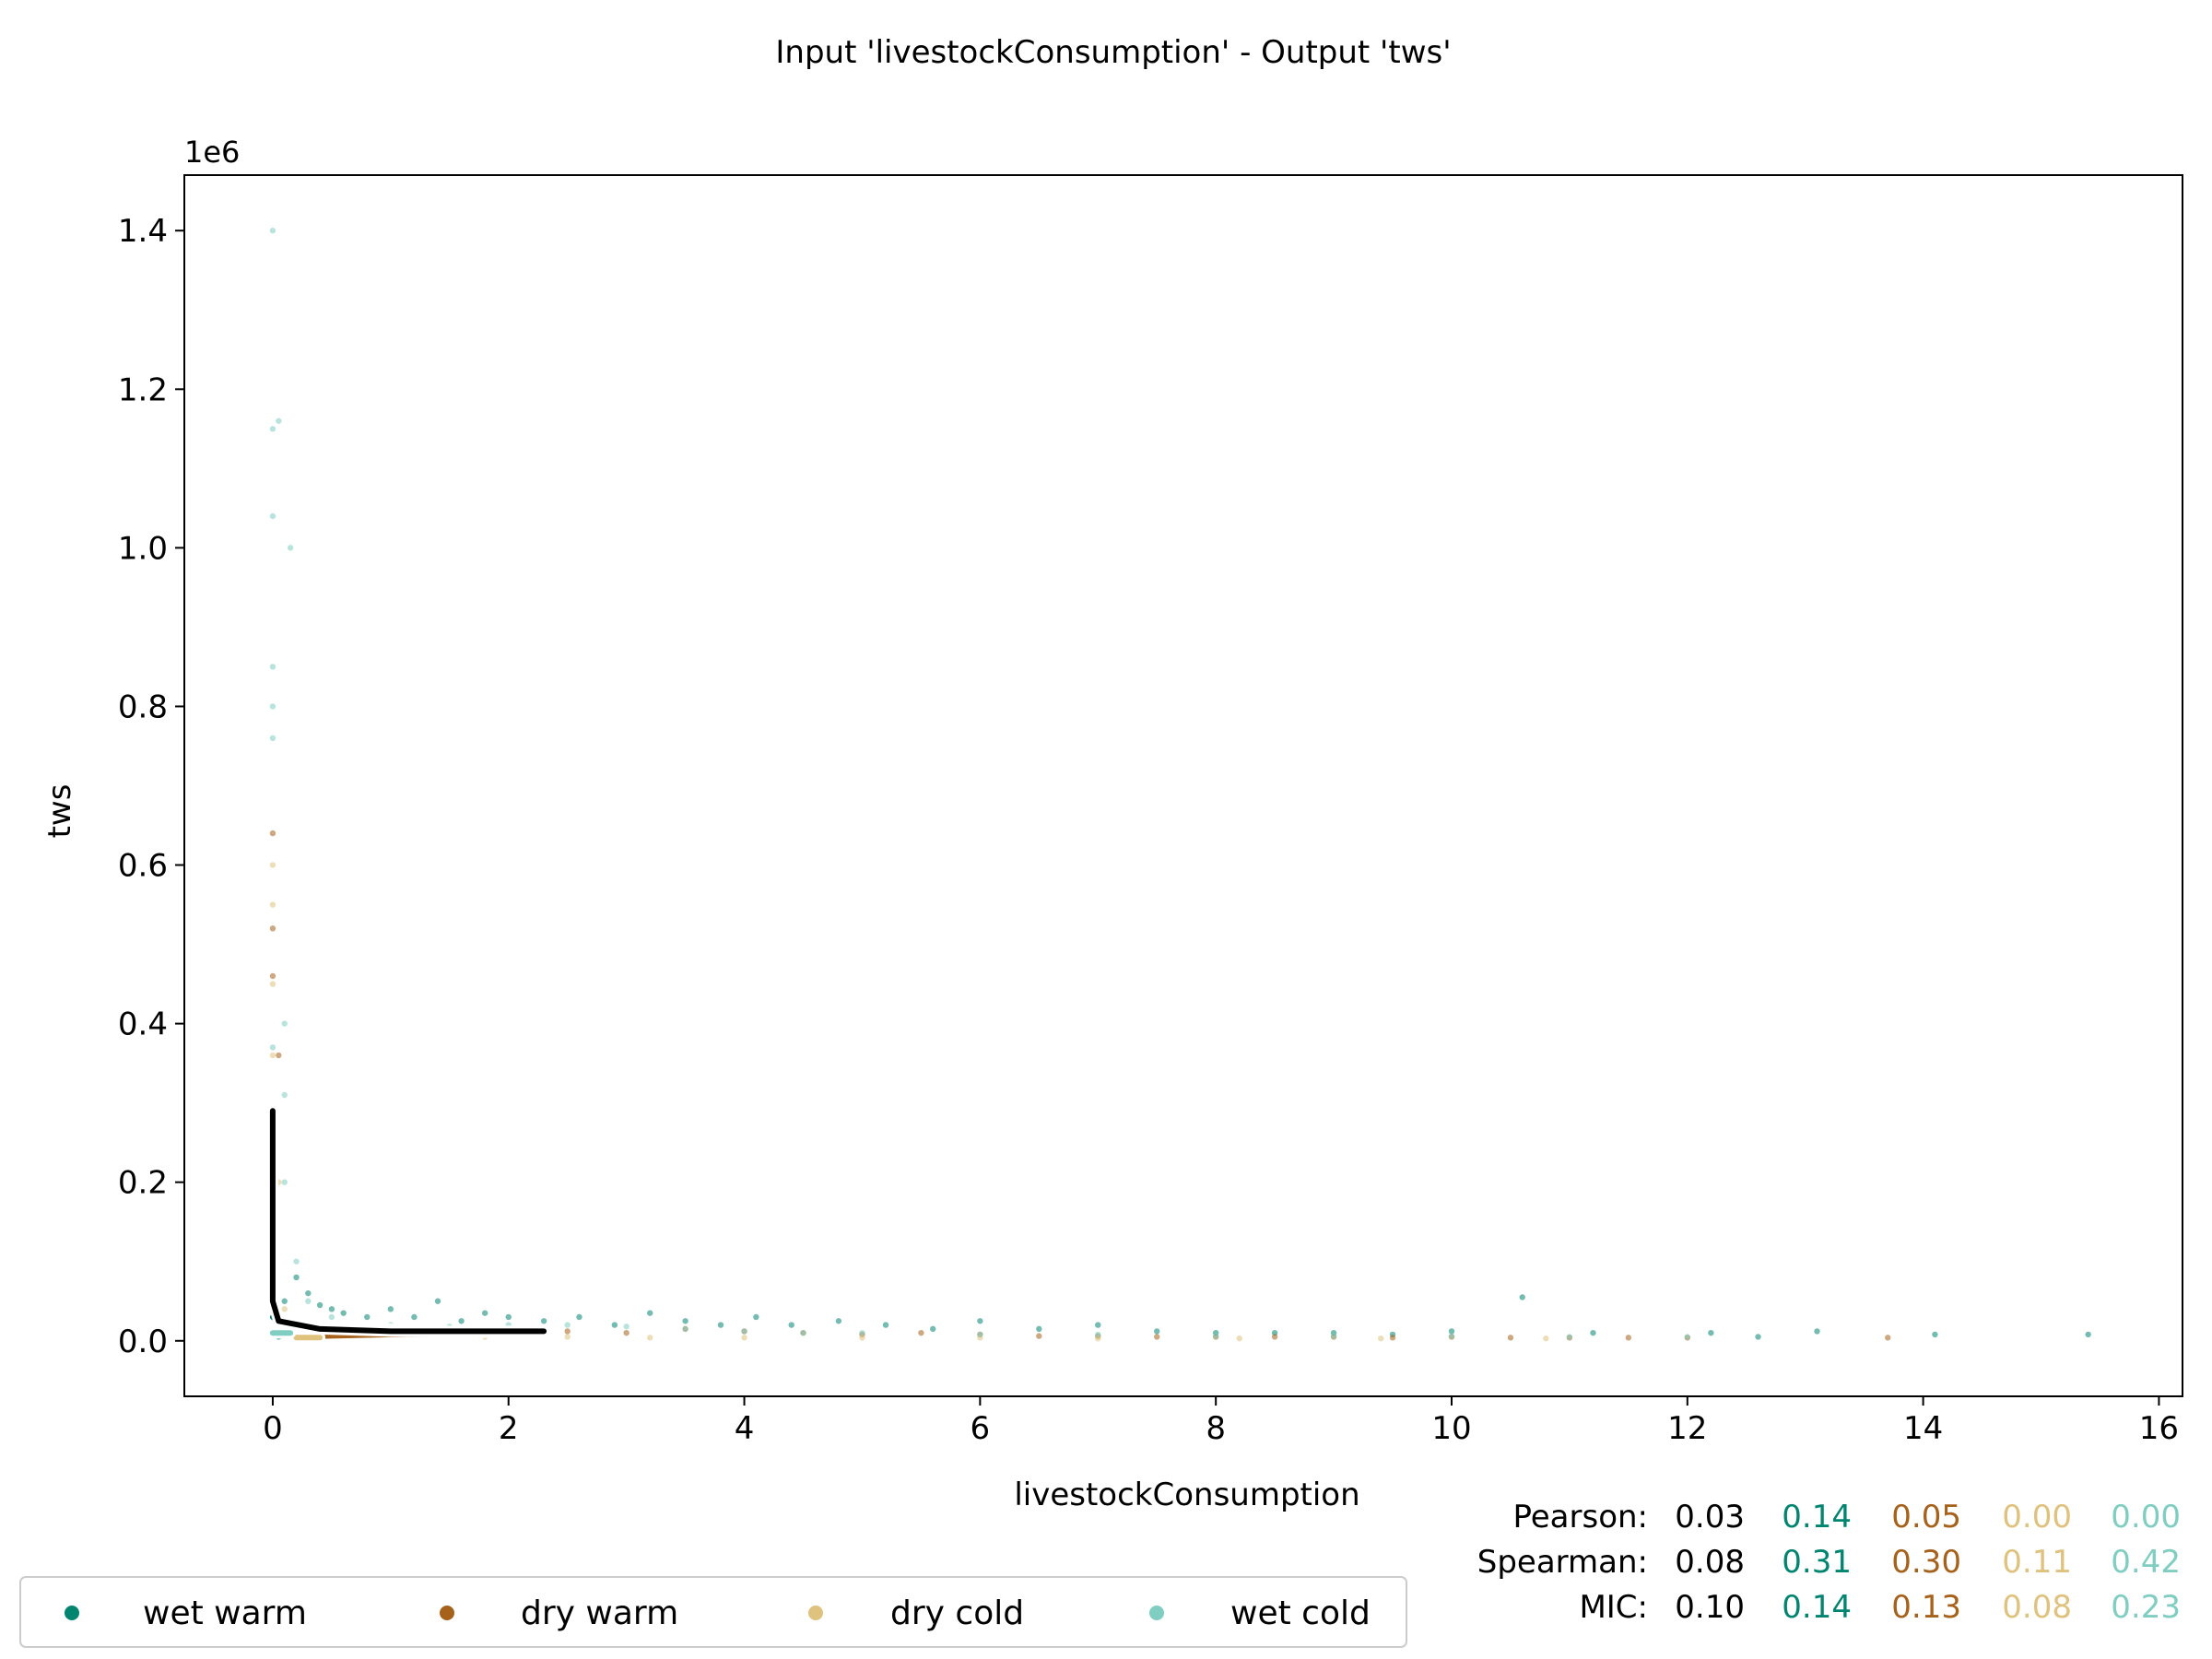 The height and width of the screenshot is (1659, 2212). What do you see at coordinates (143, 706) in the screenshot?
I see `y-tick-label: 0.8` at bounding box center [143, 706].